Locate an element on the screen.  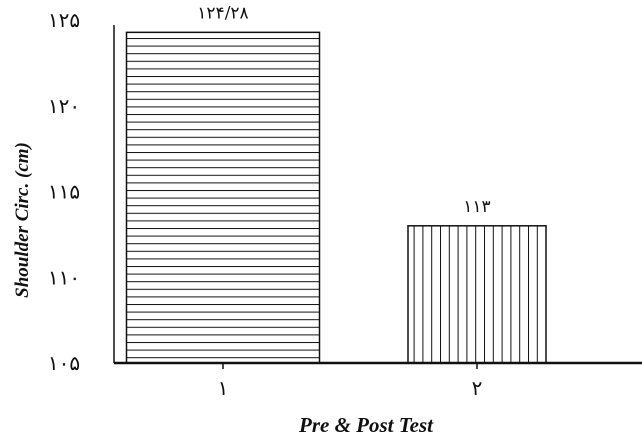
y-tick-label: ۱۲۰ is located at coordinates (64, 106).